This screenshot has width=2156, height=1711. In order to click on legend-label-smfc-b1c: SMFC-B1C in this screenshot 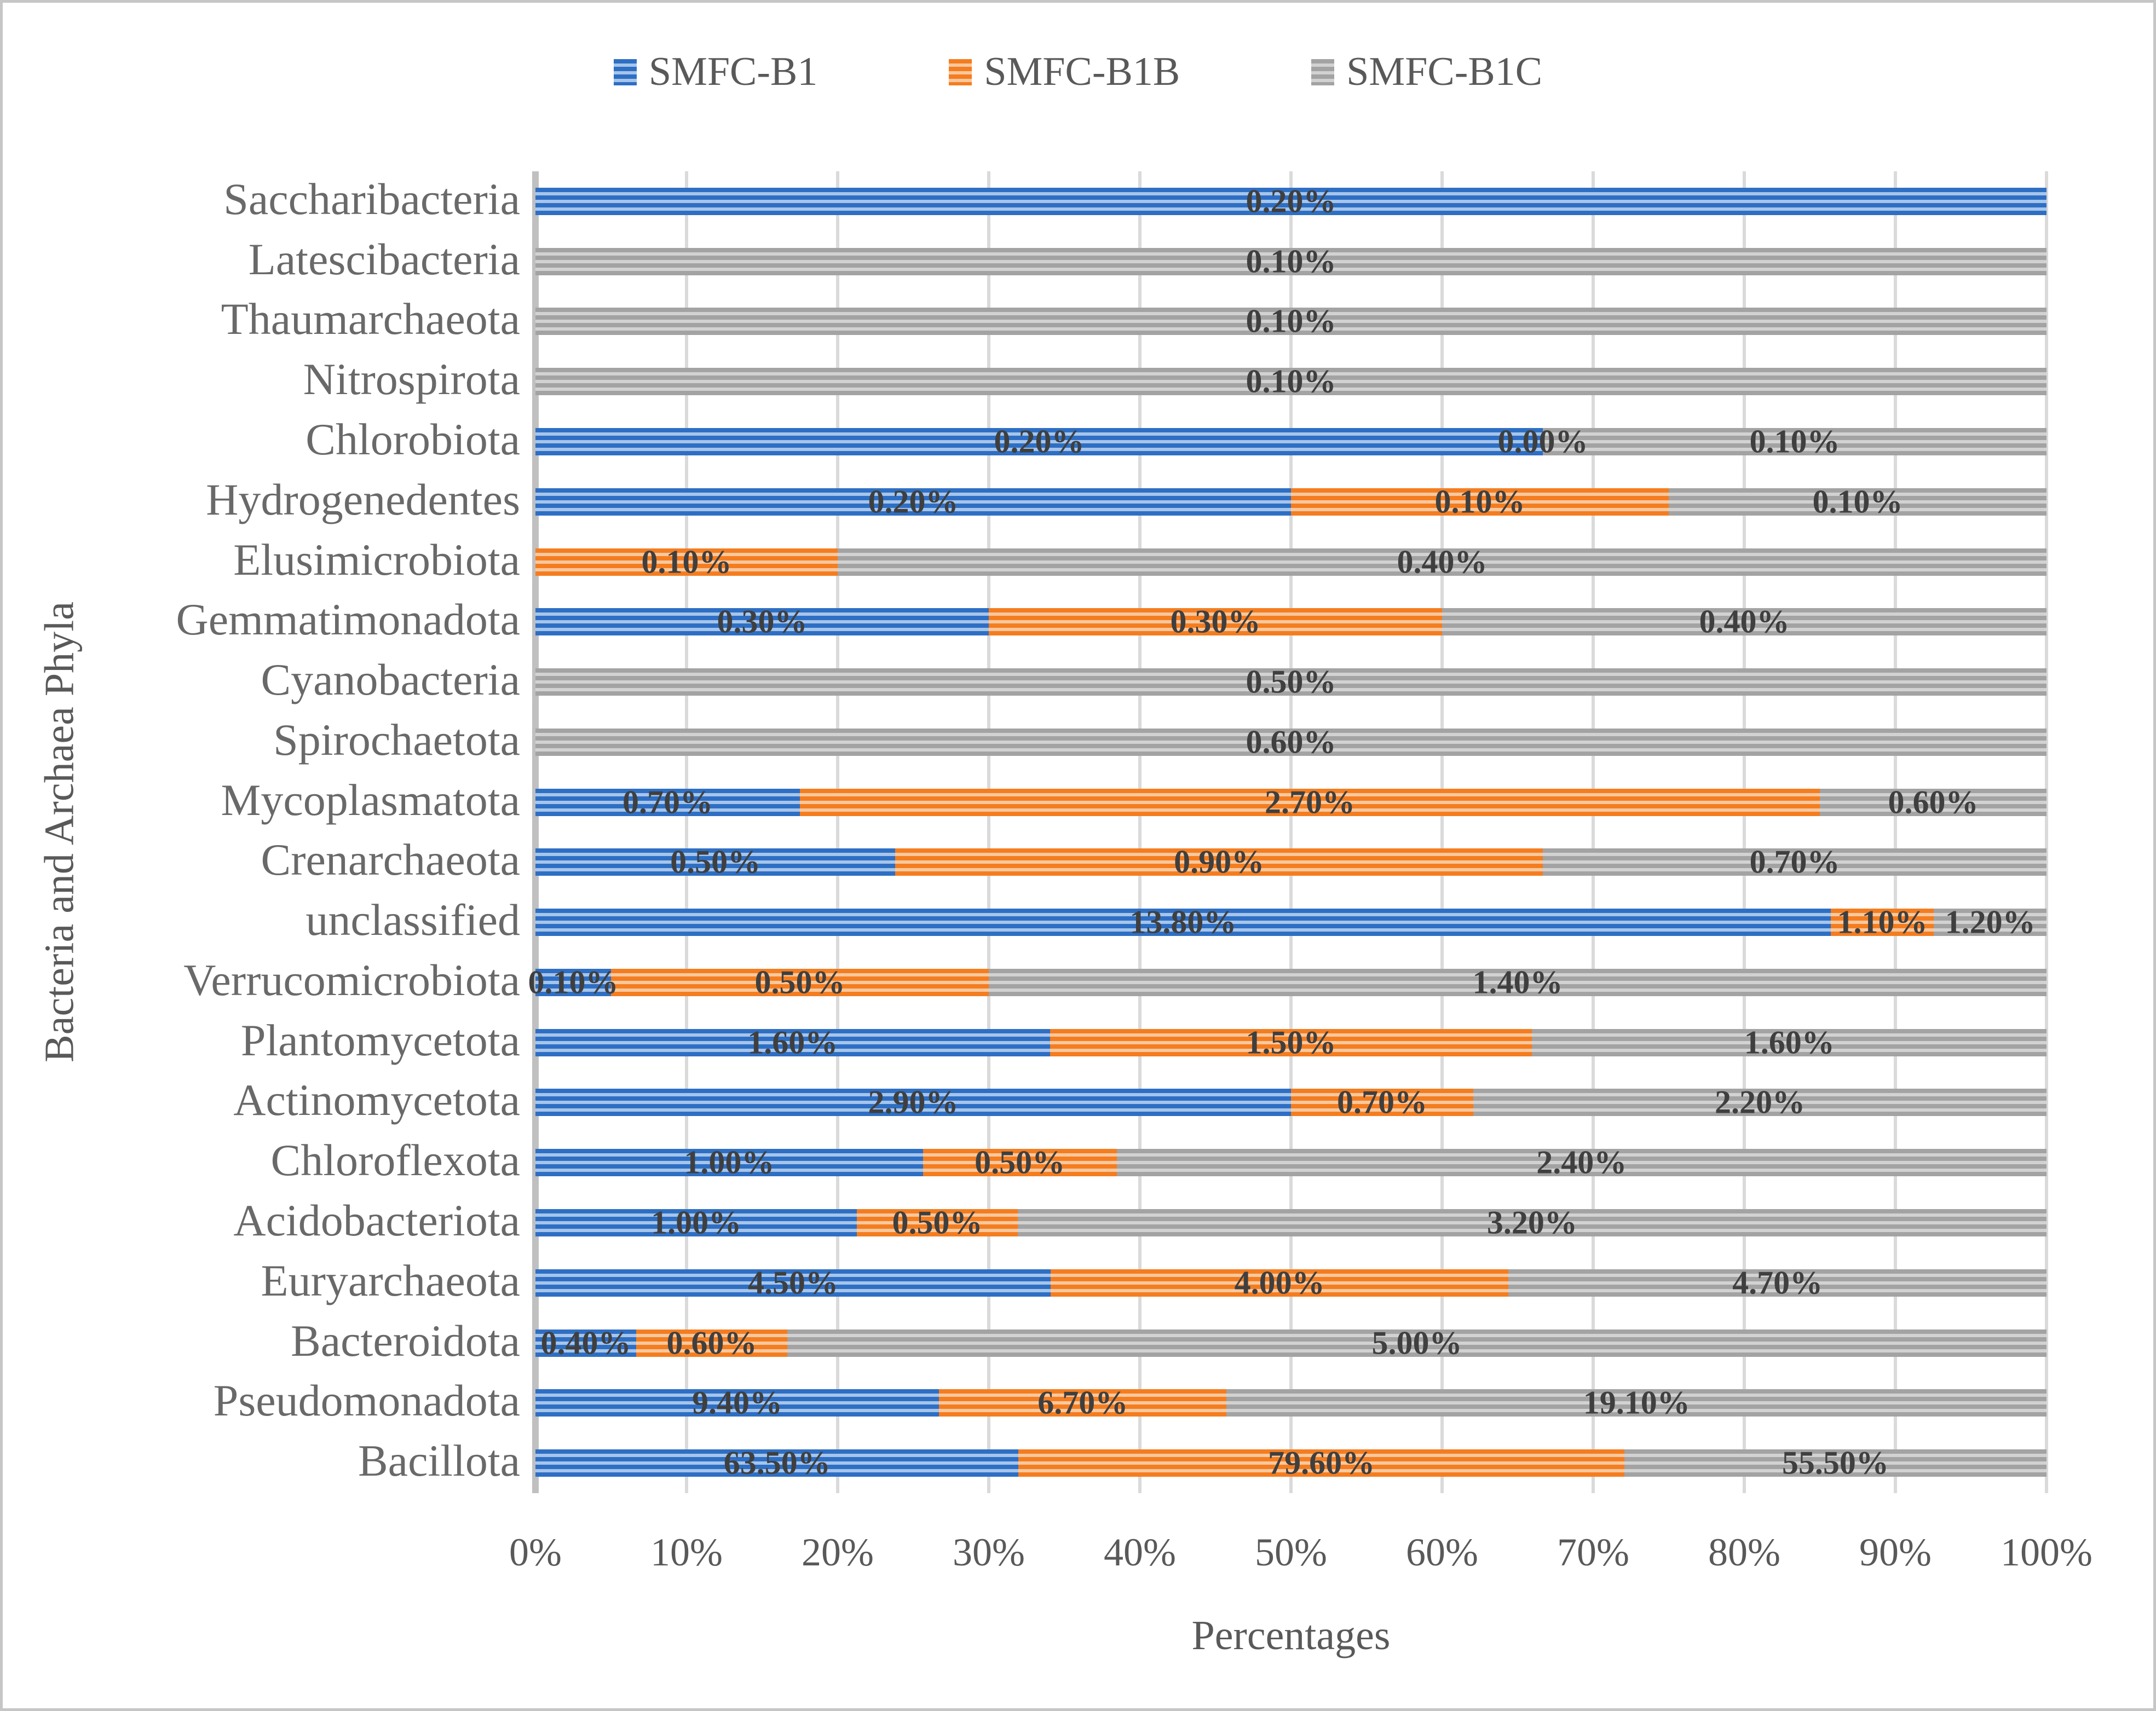, I will do `click(1444, 71)`.